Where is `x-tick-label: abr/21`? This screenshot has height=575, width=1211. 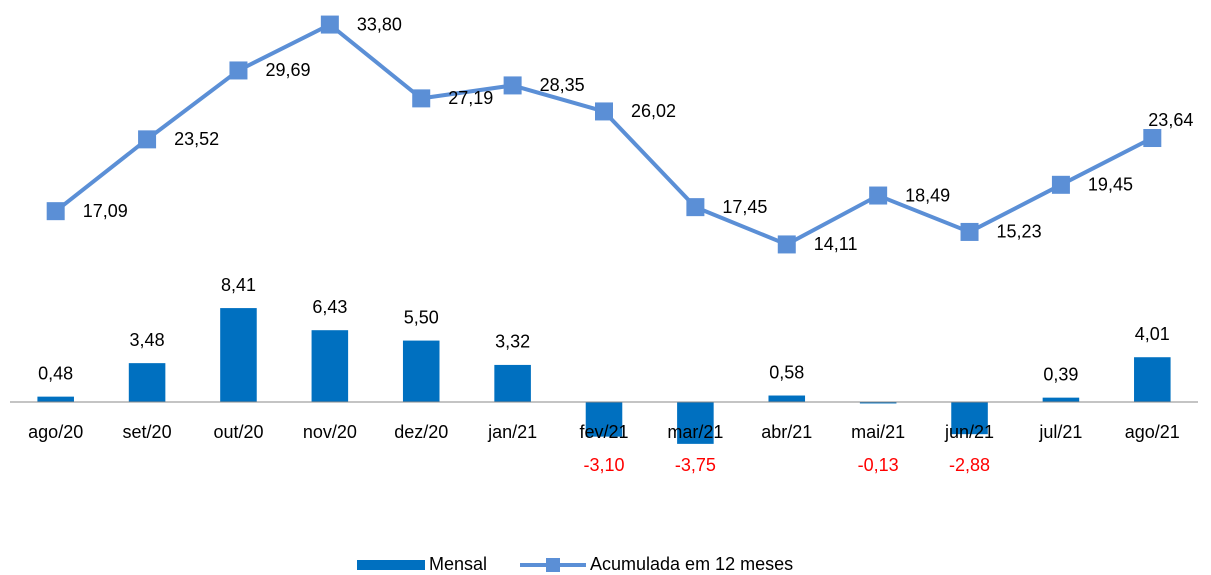
x-tick-label: abr/21 is located at coordinates (786, 432).